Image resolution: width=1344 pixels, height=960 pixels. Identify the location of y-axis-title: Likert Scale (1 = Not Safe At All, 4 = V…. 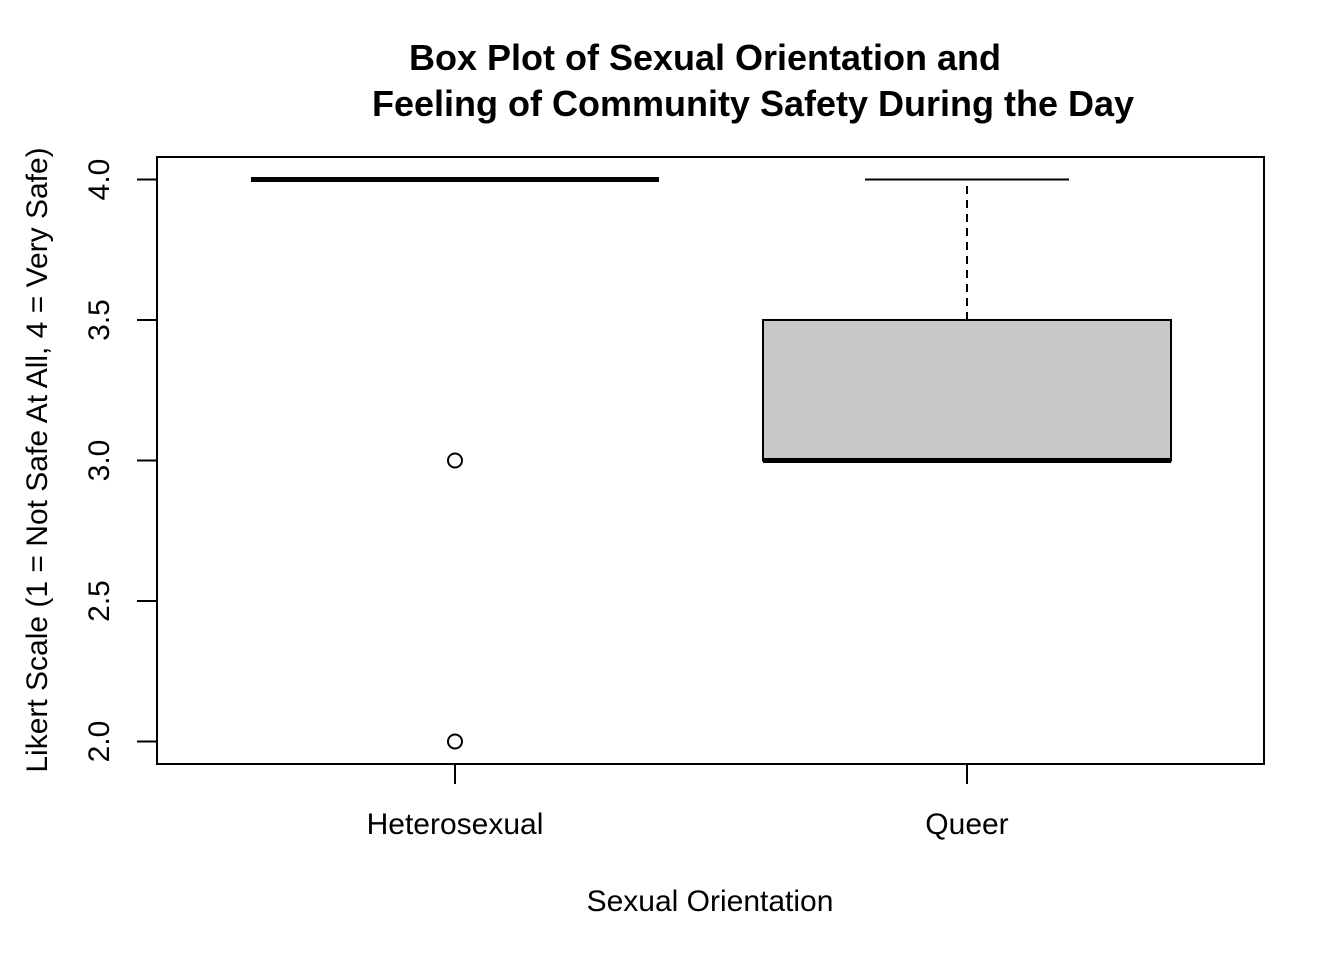
(37, 459).